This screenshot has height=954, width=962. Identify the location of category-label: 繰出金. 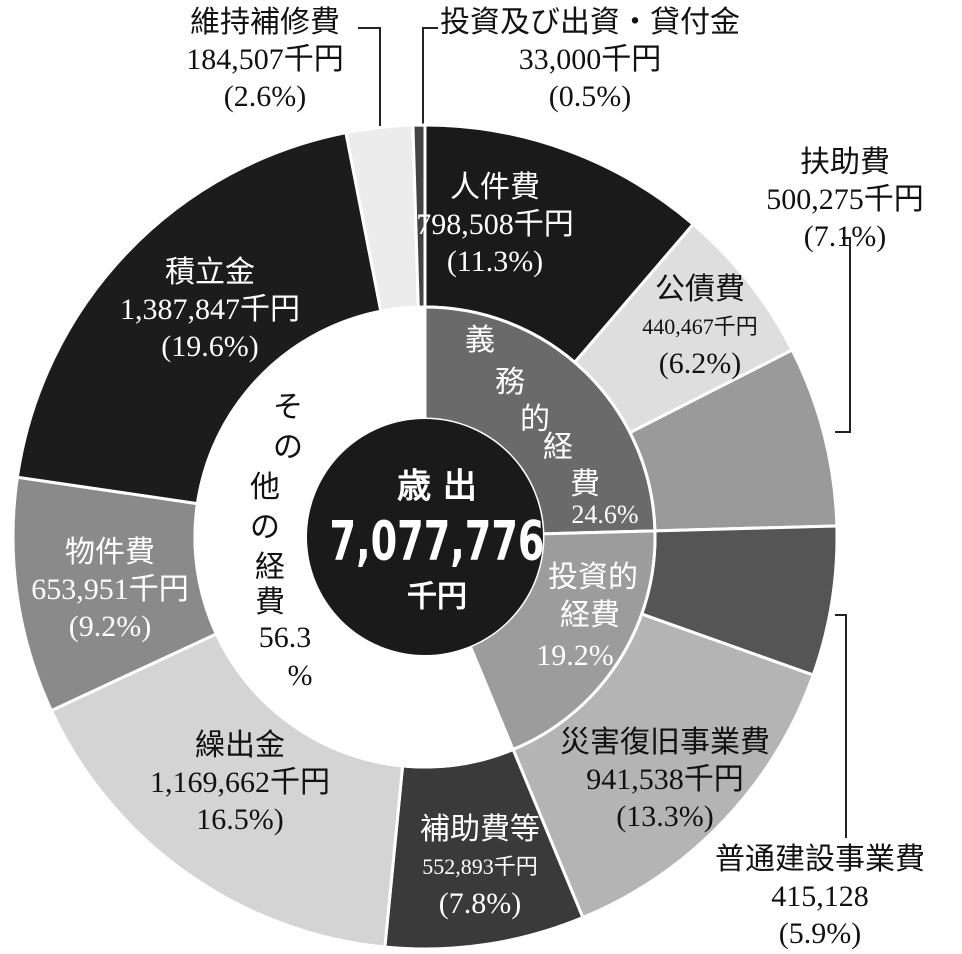
(240, 745).